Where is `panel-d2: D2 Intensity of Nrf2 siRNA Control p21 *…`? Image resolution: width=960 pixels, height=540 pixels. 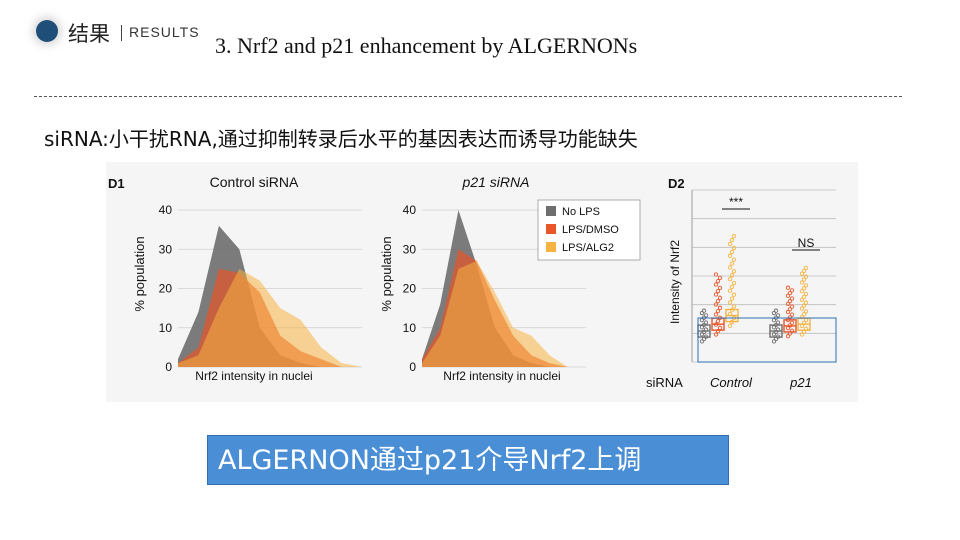 panel-d2: D2 Intensity of Nrf2 siRNA Control p21 *… is located at coordinates (741, 283).